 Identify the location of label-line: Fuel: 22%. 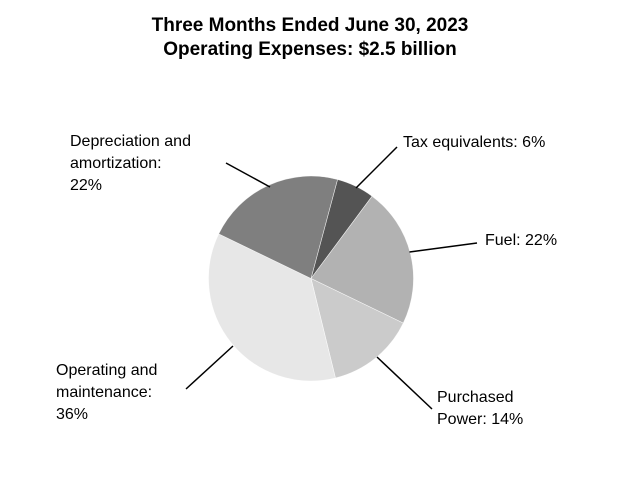
(521, 240).